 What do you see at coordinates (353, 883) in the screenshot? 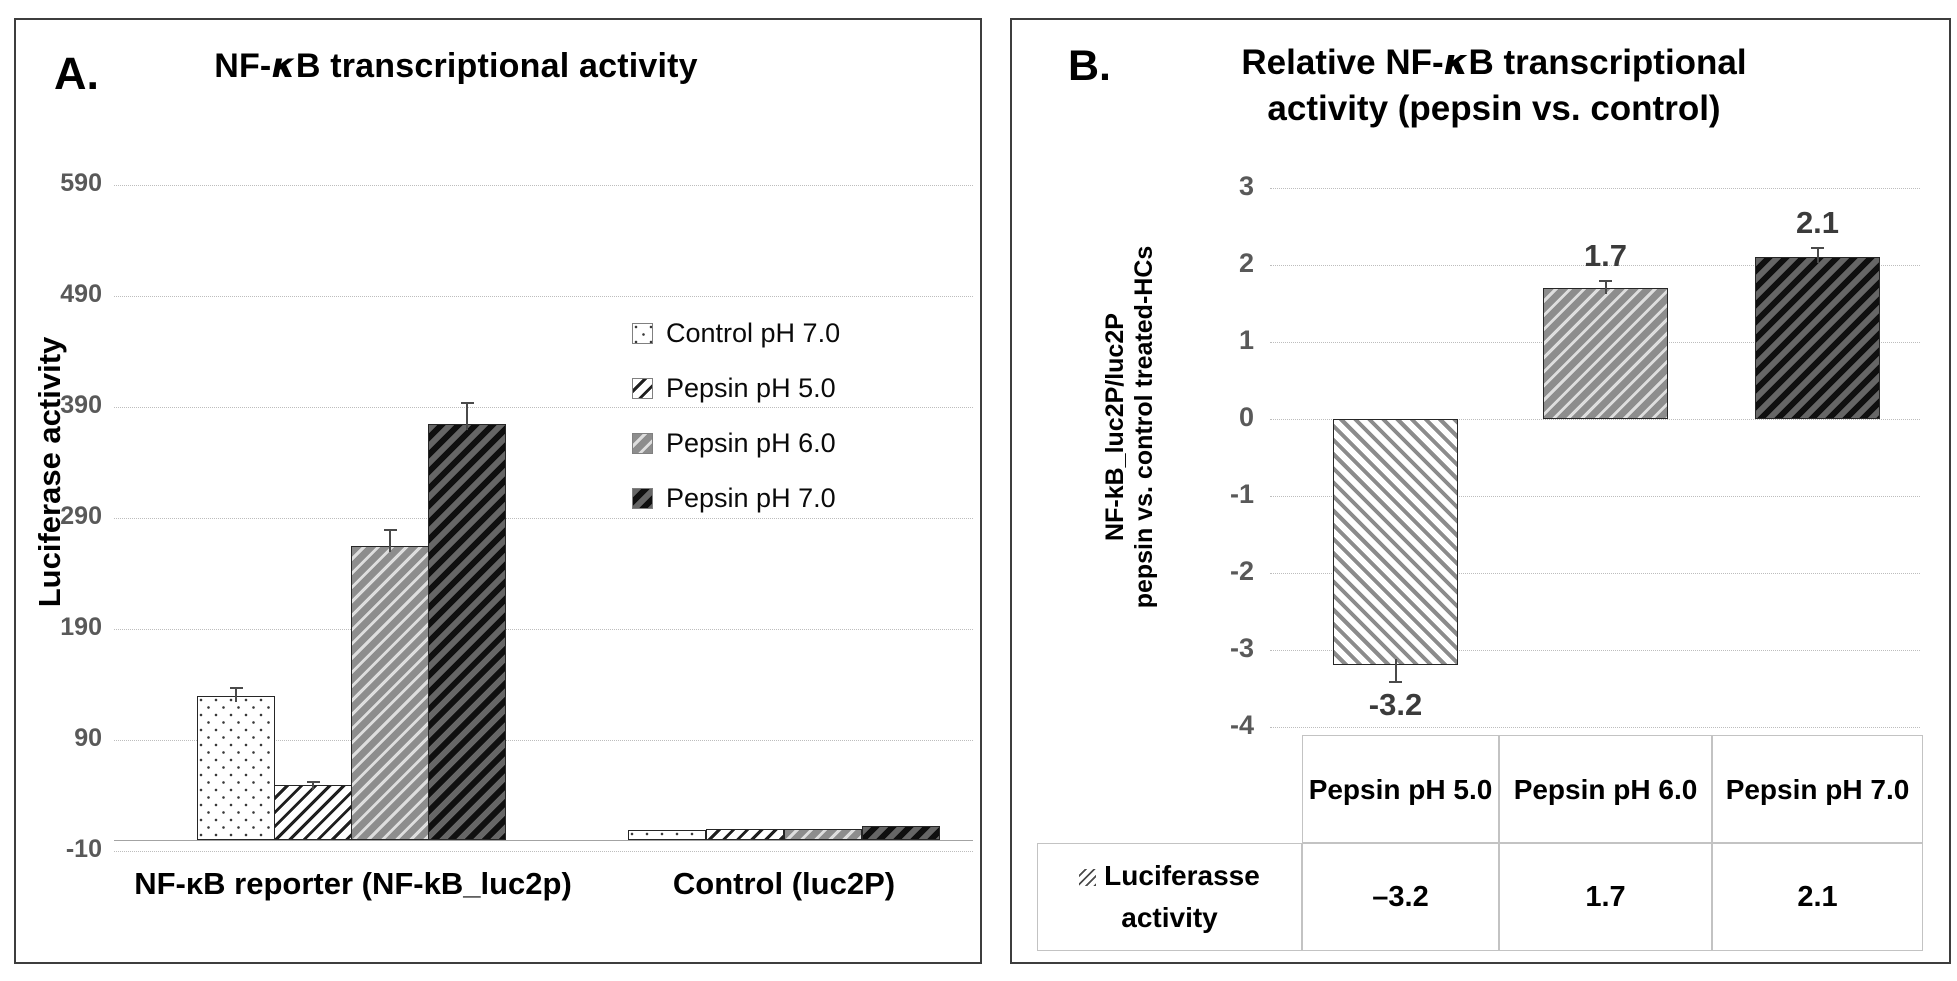
I see `x-axis-category-a-1: NF-κB reporter (NF-kB_luc2p)` at bounding box center [353, 883].